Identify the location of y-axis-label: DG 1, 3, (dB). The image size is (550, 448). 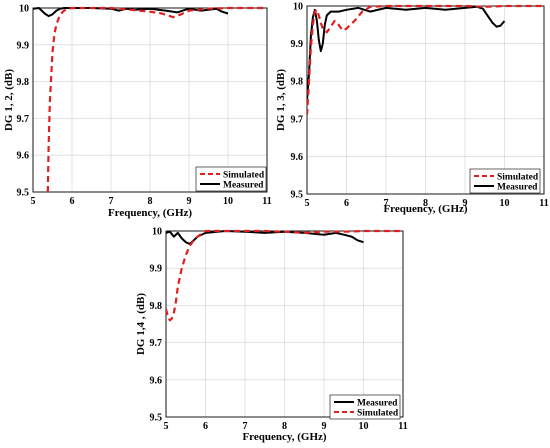
(281, 100).